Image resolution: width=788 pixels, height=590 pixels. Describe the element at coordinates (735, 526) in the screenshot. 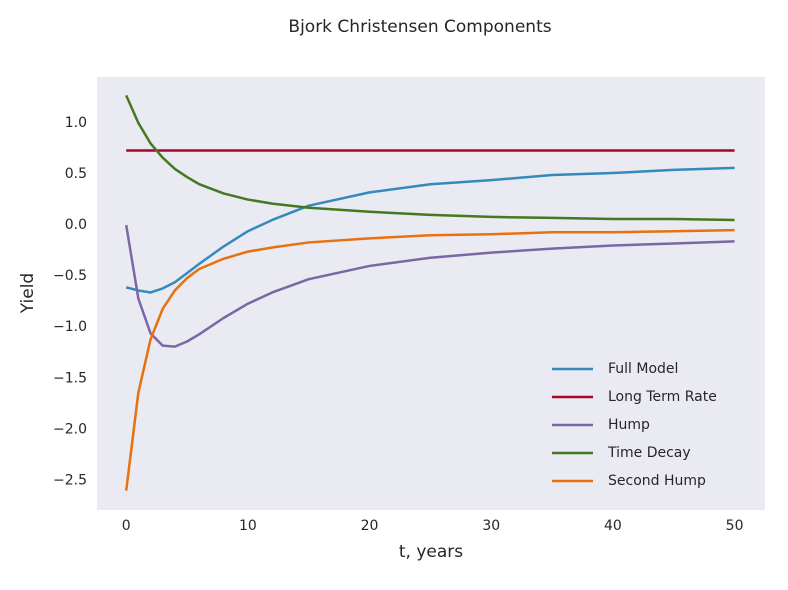

I see `x-tick-label: 50` at that location.